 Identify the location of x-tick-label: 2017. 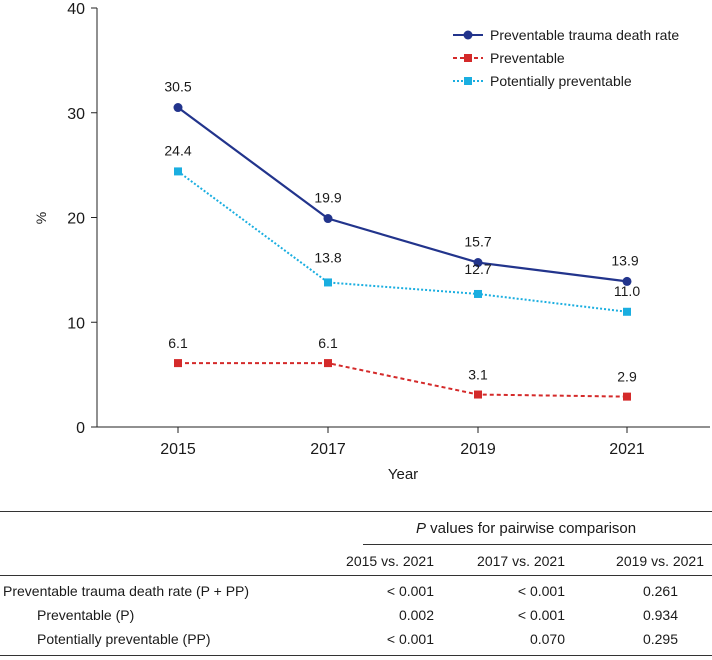
(328, 449).